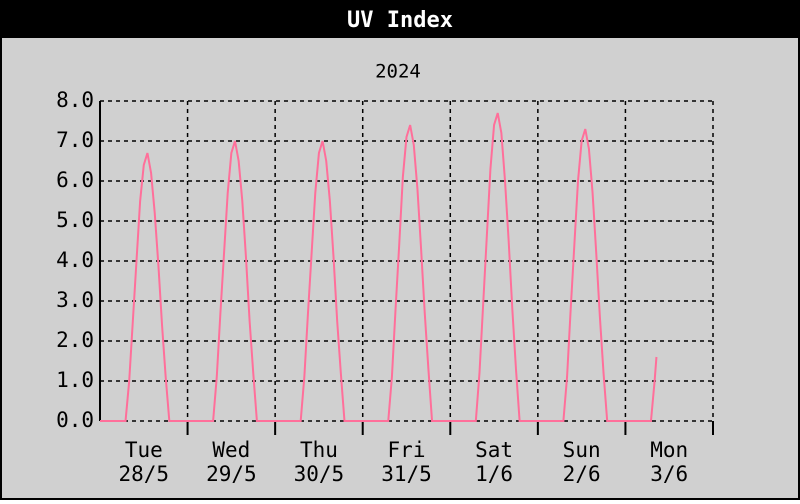  Describe the element at coordinates (75, 380) in the screenshot. I see `y-tick-label: 1.0` at that location.